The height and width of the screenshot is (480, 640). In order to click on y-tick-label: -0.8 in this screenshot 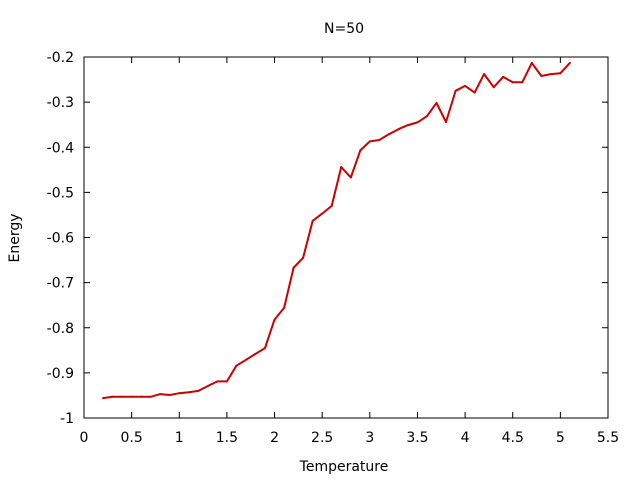, I will do `click(60, 329)`.